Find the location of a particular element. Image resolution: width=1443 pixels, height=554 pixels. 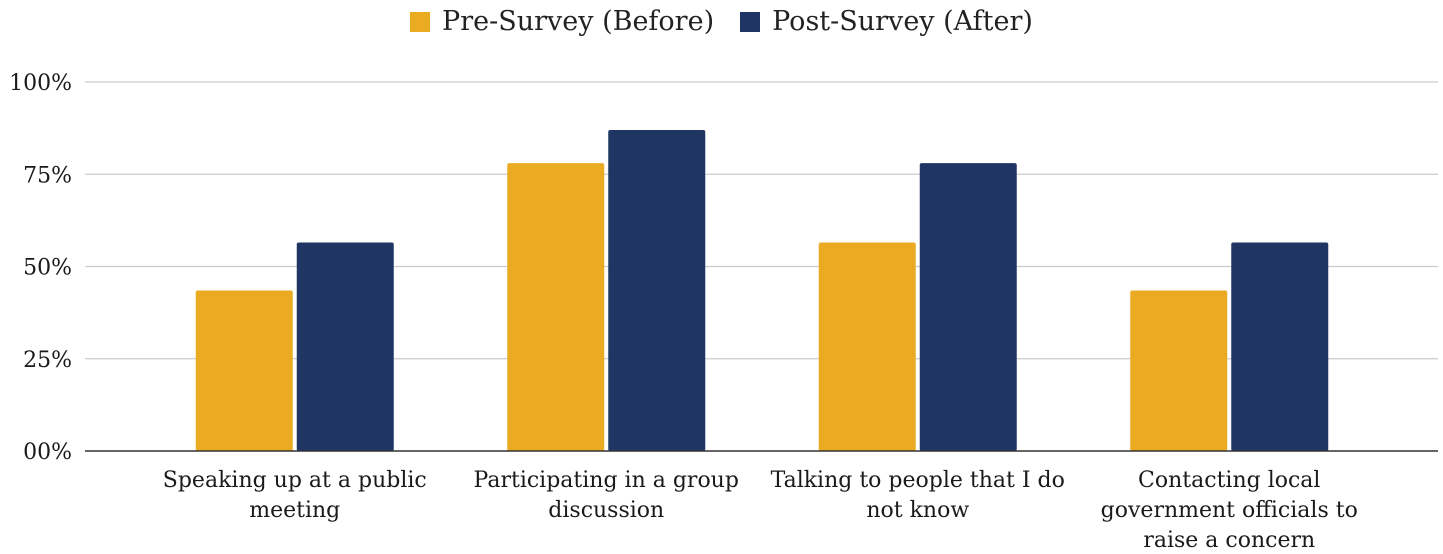

y-tick-label: 25% is located at coordinates (47, 360).